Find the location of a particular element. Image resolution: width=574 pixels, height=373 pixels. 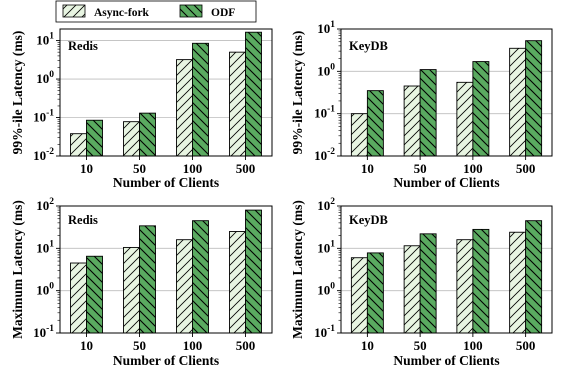

legend: Async-fork ODF is located at coordinates (156, 11).